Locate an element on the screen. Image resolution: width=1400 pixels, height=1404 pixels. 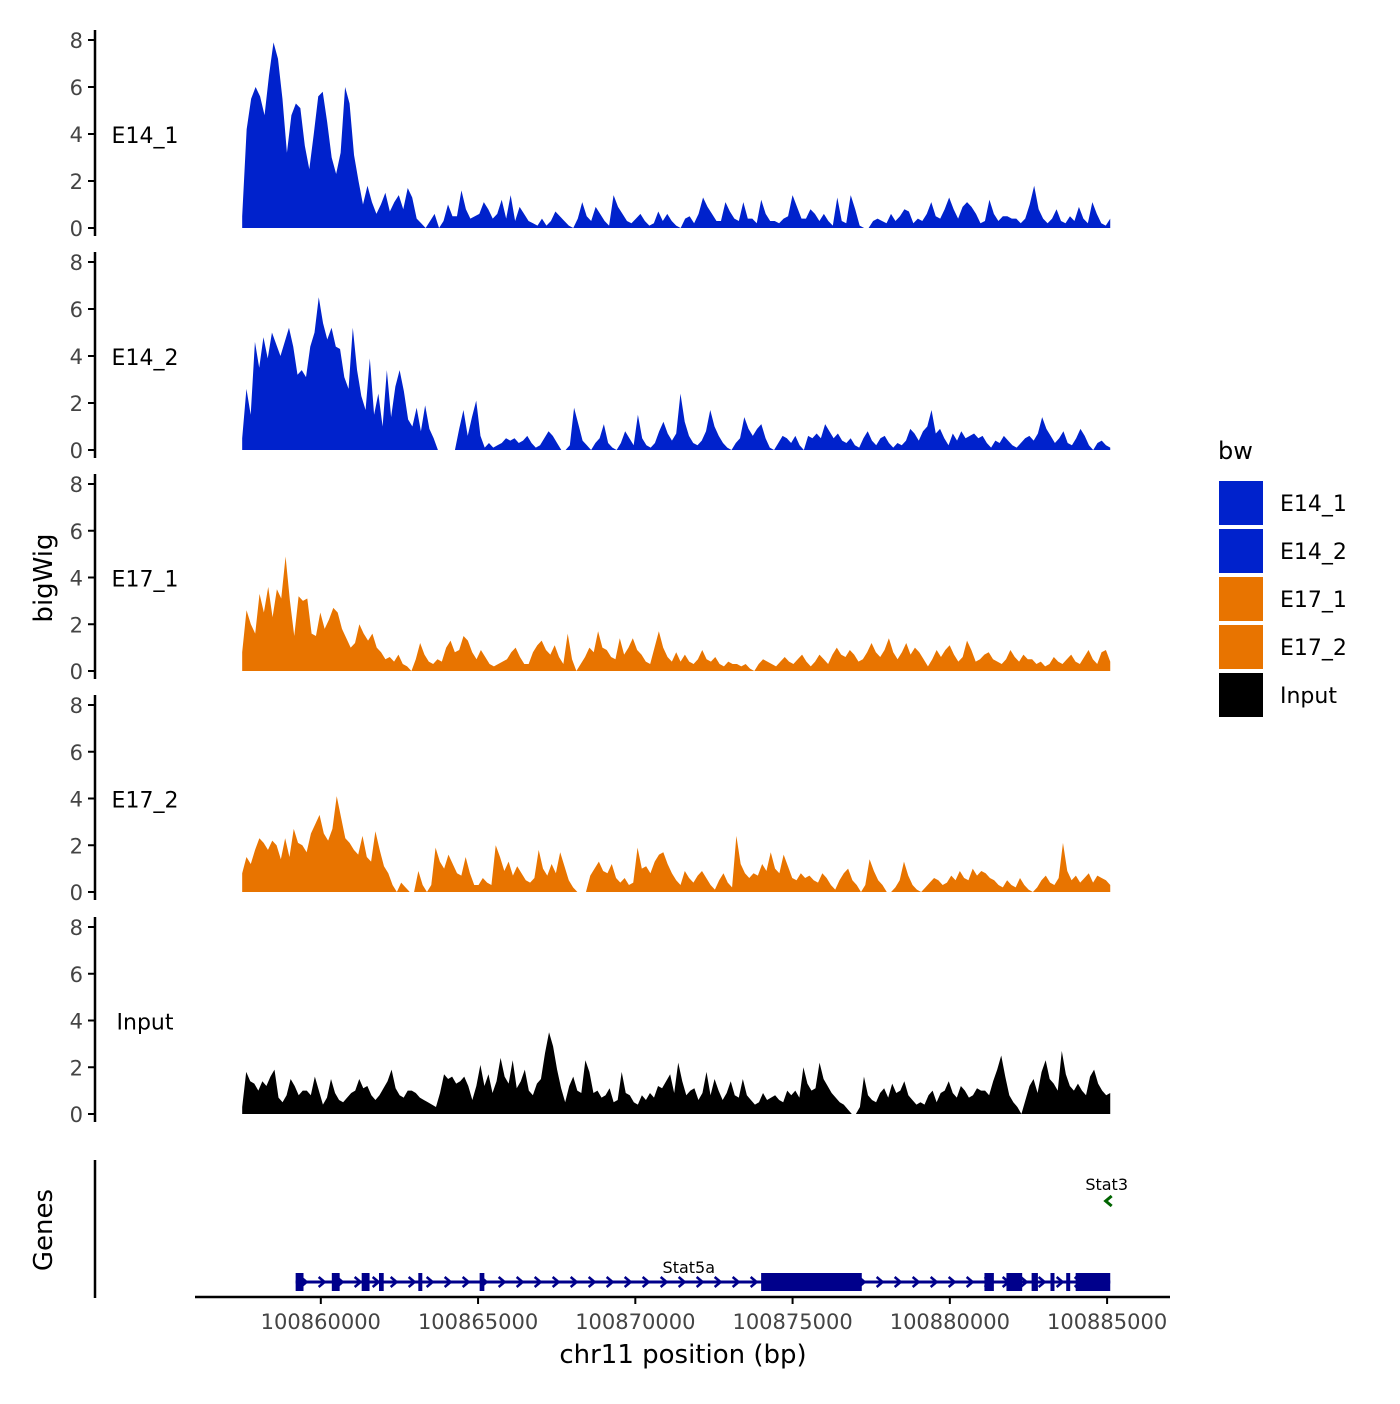
gene-stat5a: Stat5a is located at coordinates (703, 1274).